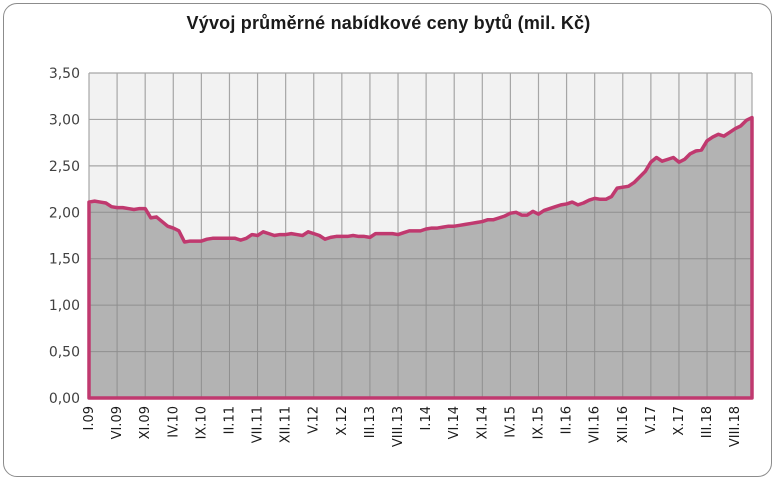 This screenshot has height=481, width=777. Describe the element at coordinates (454, 422) in the screenshot. I see `x-tick-label: VI.14` at that location.